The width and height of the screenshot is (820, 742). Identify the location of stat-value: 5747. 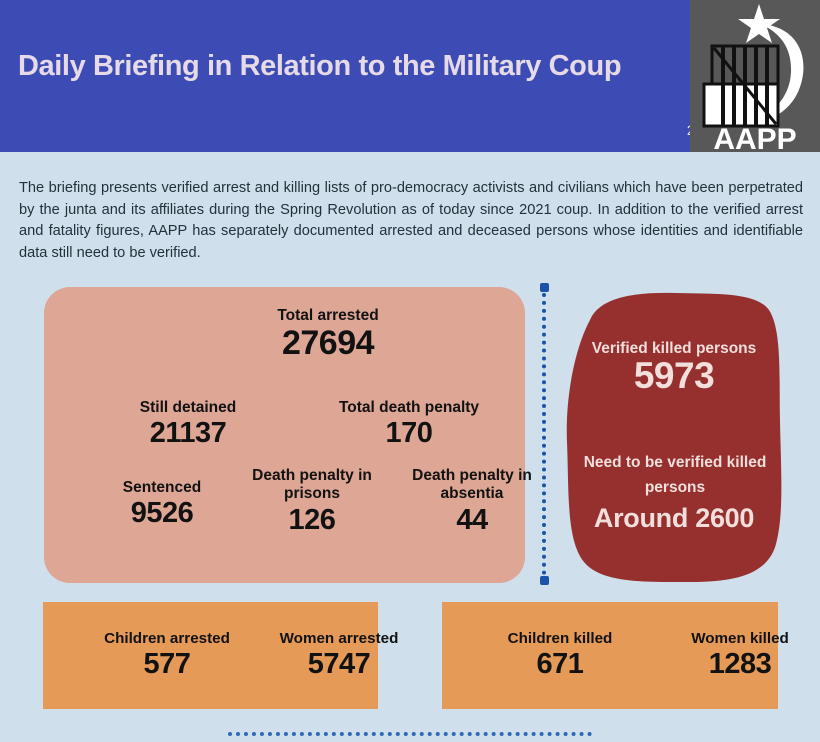
(339, 664).